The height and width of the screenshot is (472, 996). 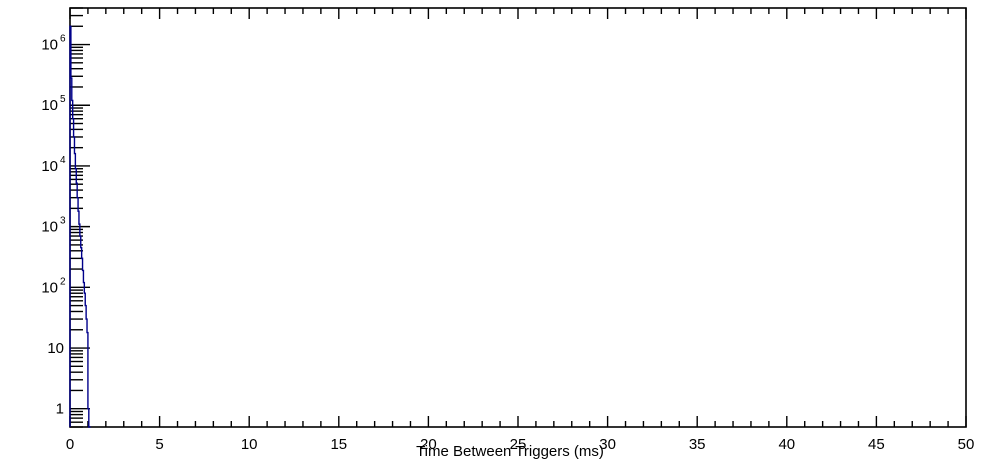 What do you see at coordinates (80, 217) in the screenshot?
I see `y-axis-ticks` at bounding box center [80, 217].